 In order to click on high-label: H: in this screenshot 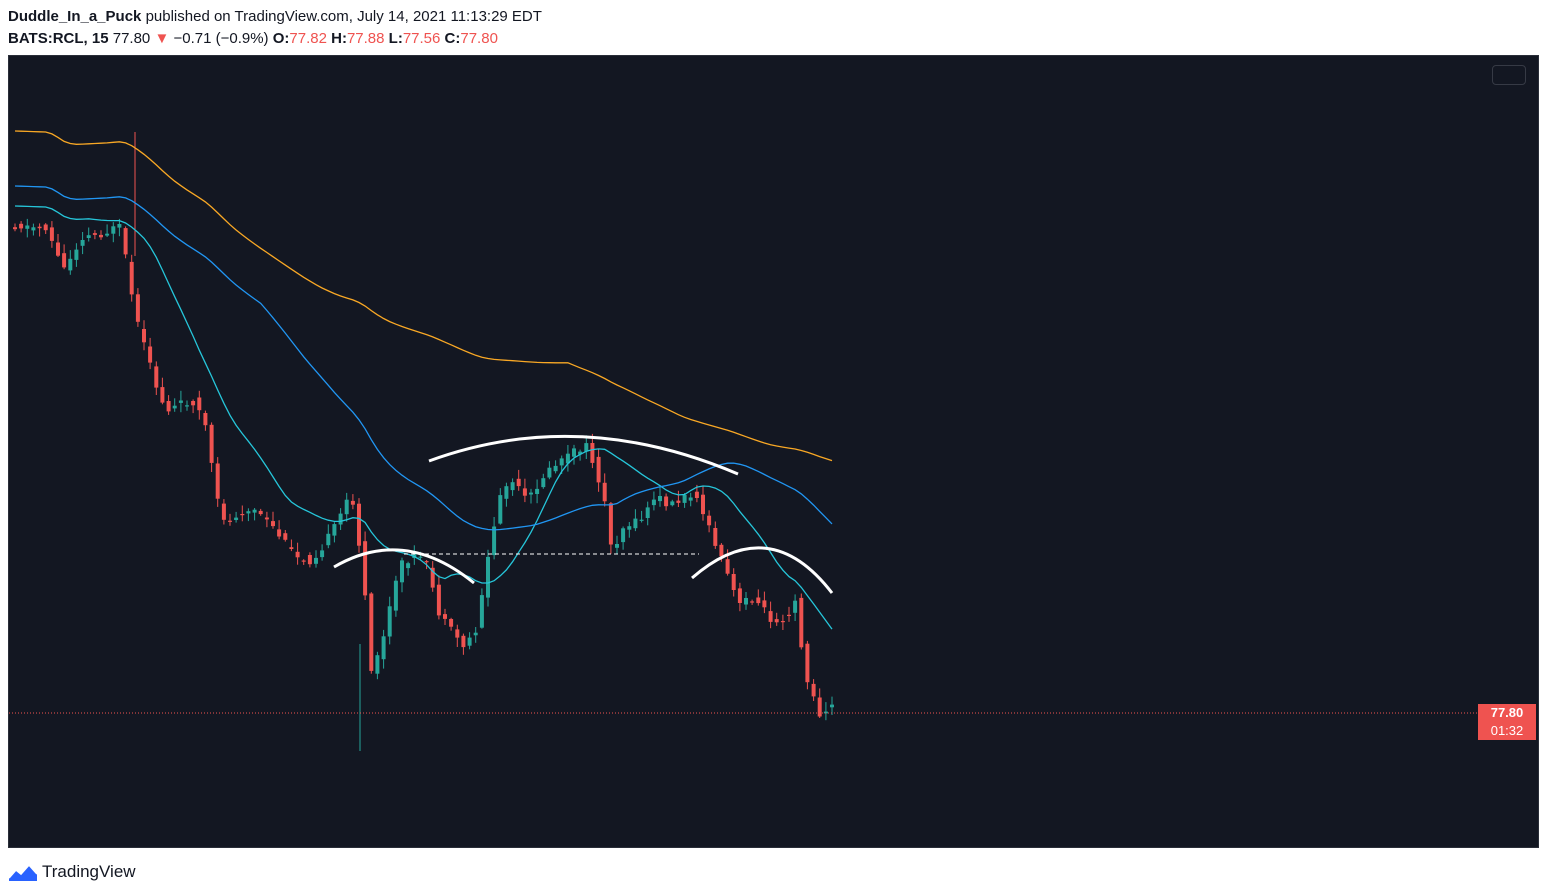, I will do `click(339, 38)`.